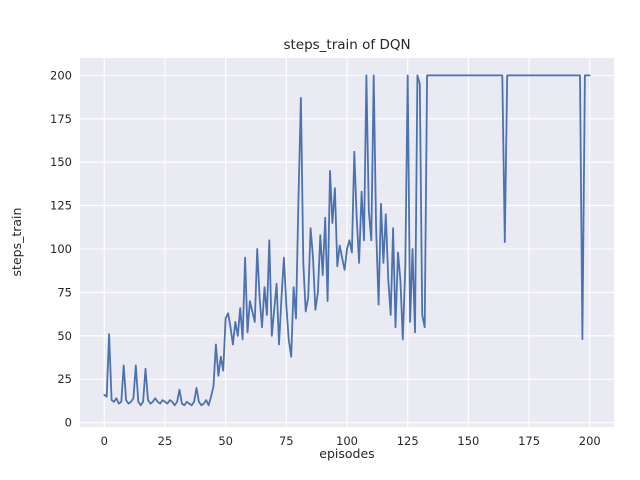 This screenshot has height=480, width=640. I want to click on chart-title: steps_train of DQN, so click(347, 45).